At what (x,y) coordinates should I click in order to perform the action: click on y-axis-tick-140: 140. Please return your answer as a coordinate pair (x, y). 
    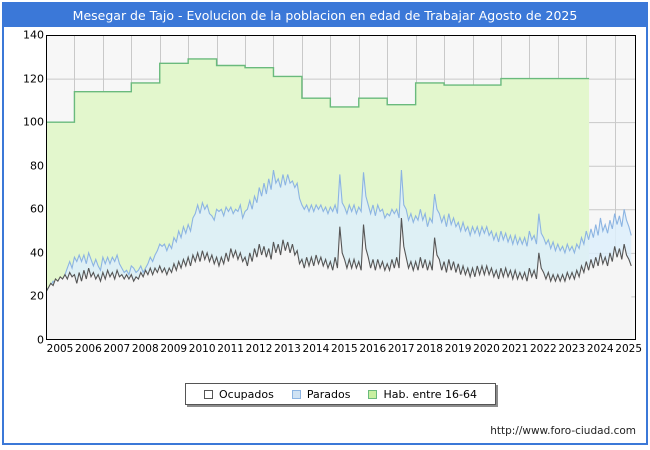
    Looking at the image, I should click on (33, 35).